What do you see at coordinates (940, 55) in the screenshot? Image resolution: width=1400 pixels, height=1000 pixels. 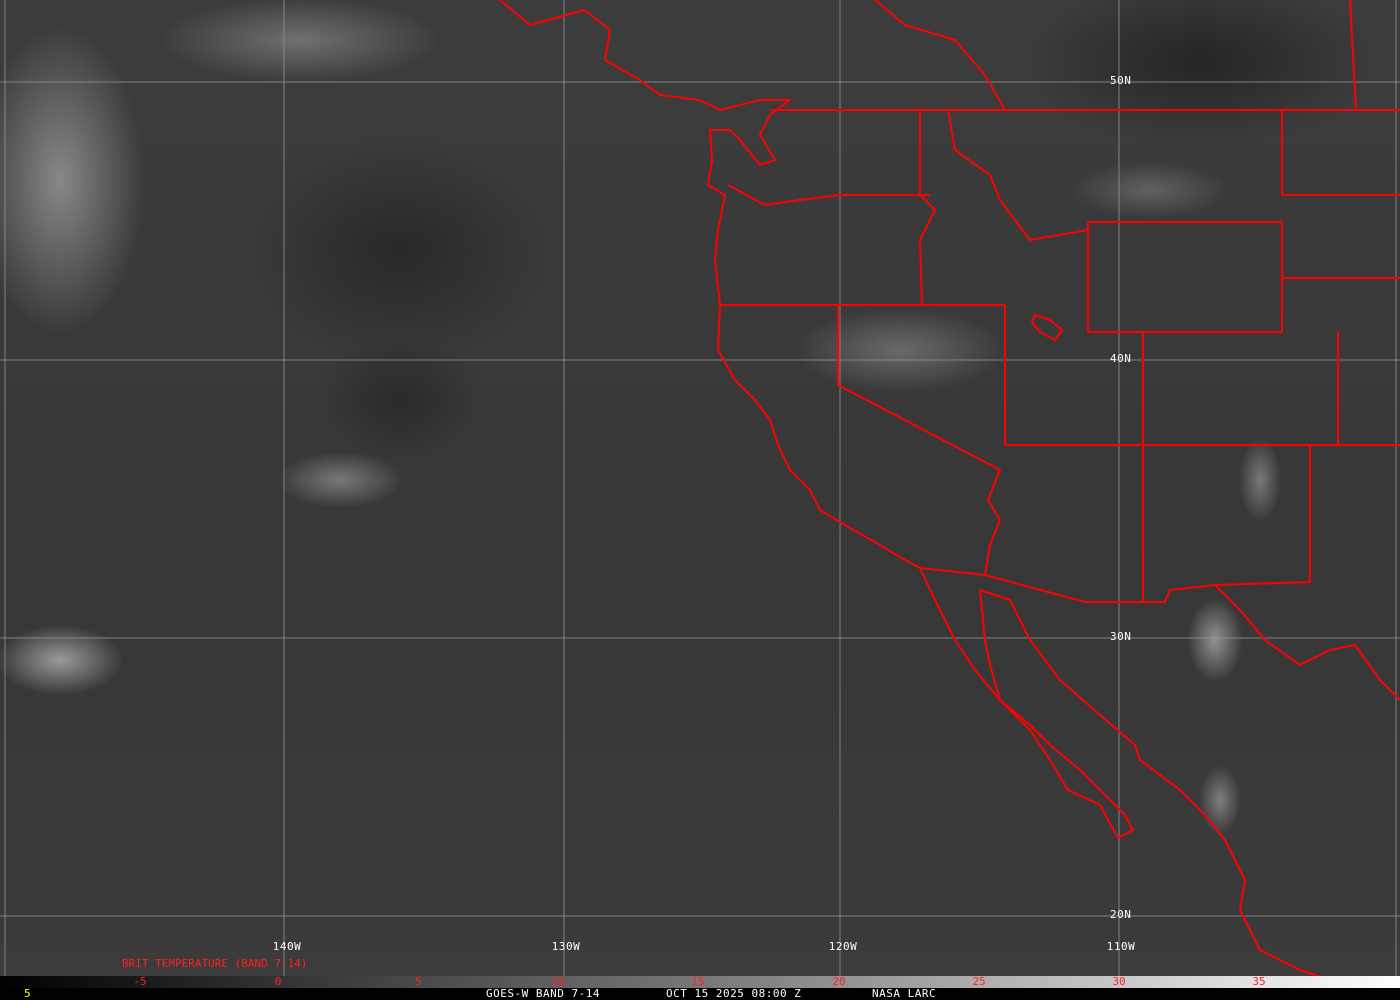 I see `canada-province-border` at bounding box center [940, 55].